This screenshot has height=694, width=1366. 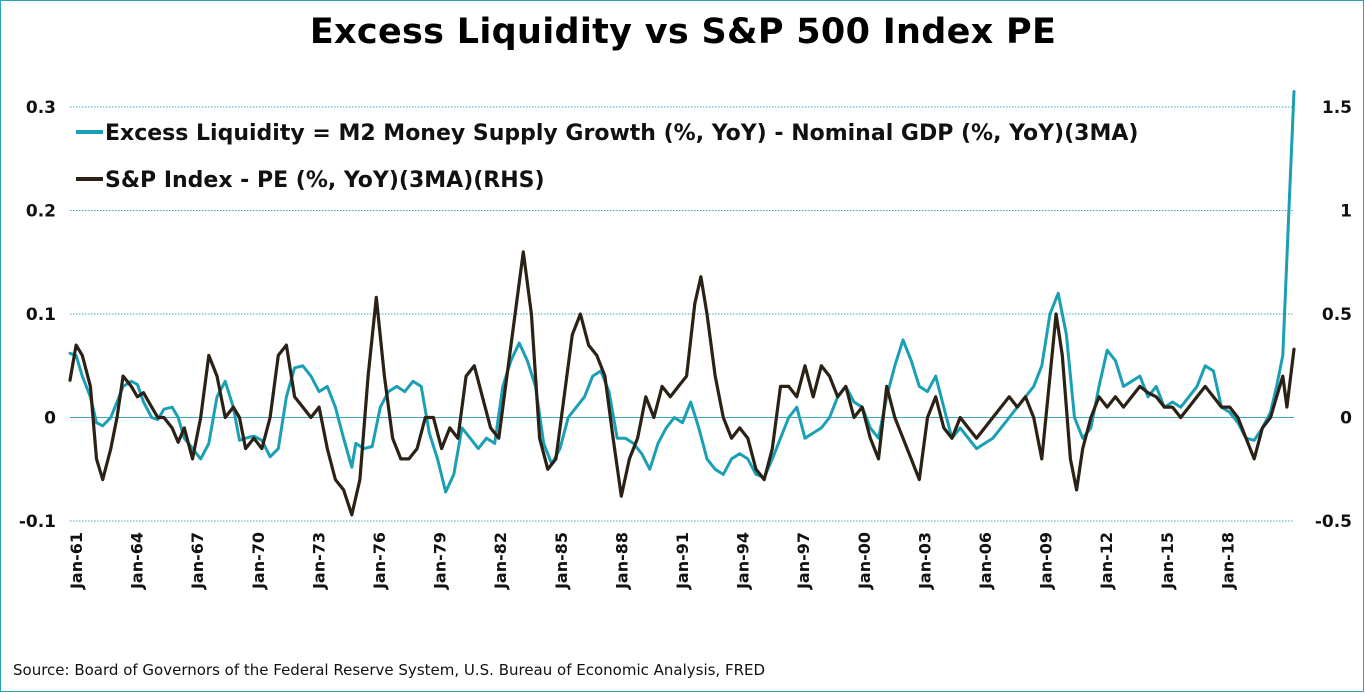 I want to click on x-axis-tick-label: Jan-12, so click(x=1106, y=561).